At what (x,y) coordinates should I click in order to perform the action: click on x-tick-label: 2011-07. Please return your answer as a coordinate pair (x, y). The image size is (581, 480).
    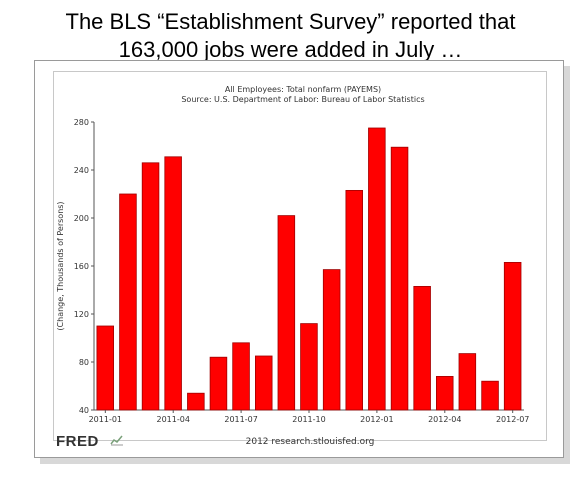
    Looking at the image, I should click on (240, 419).